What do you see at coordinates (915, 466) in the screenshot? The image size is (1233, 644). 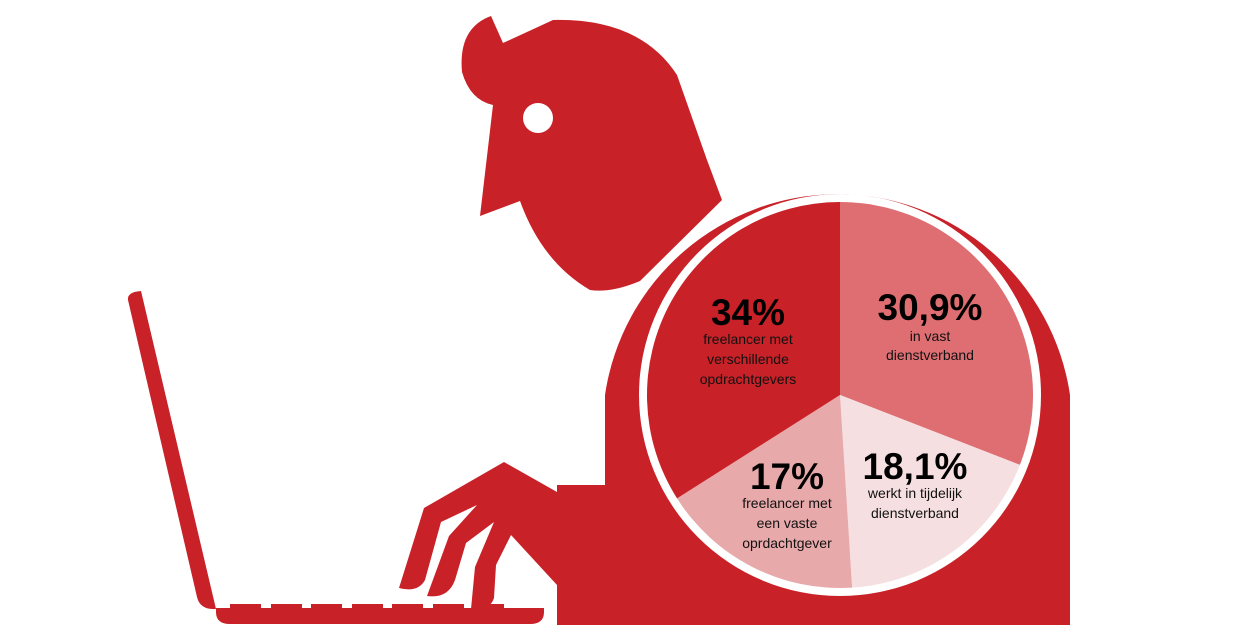 I see `slice-value-1: 18,1%` at bounding box center [915, 466].